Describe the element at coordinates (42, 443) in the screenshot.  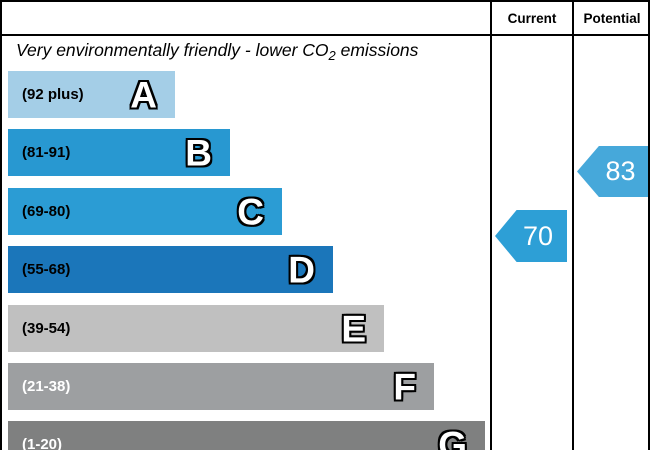
I see `band-g-range-label: (1-20)` at that location.